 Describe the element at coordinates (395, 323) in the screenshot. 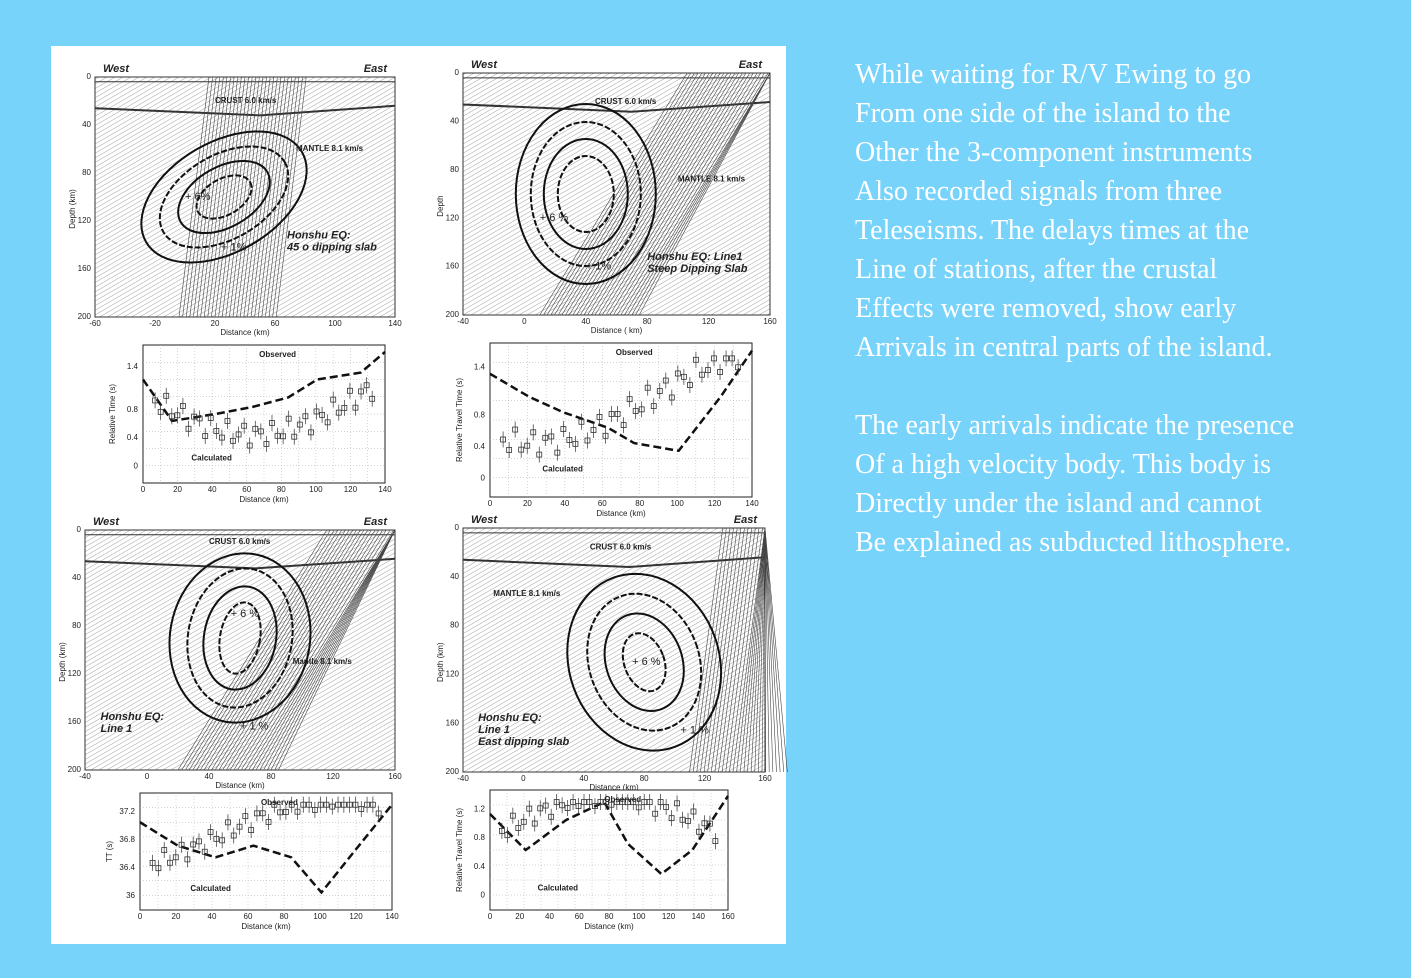

I see `x-tick-label: 140` at that location.